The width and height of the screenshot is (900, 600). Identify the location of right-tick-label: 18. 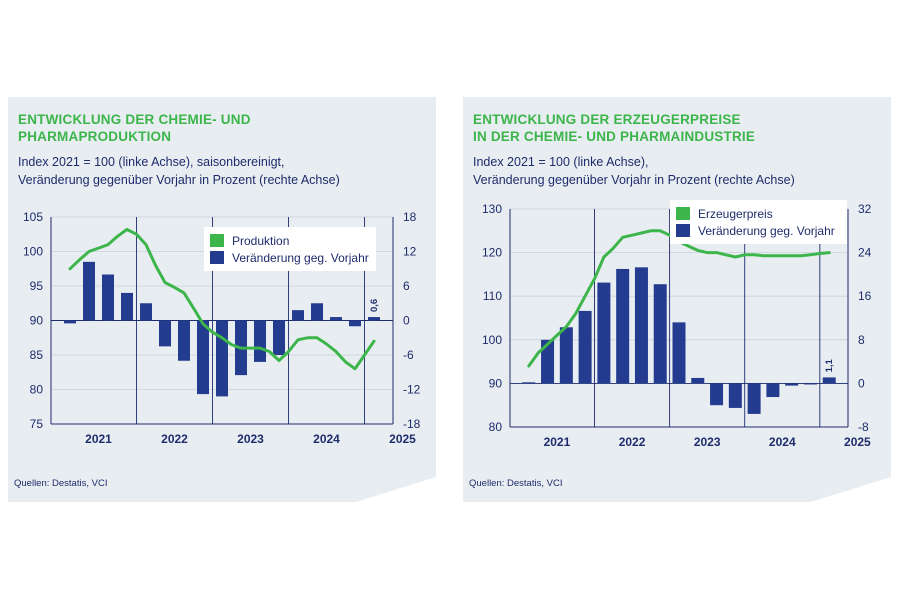
(410, 217).